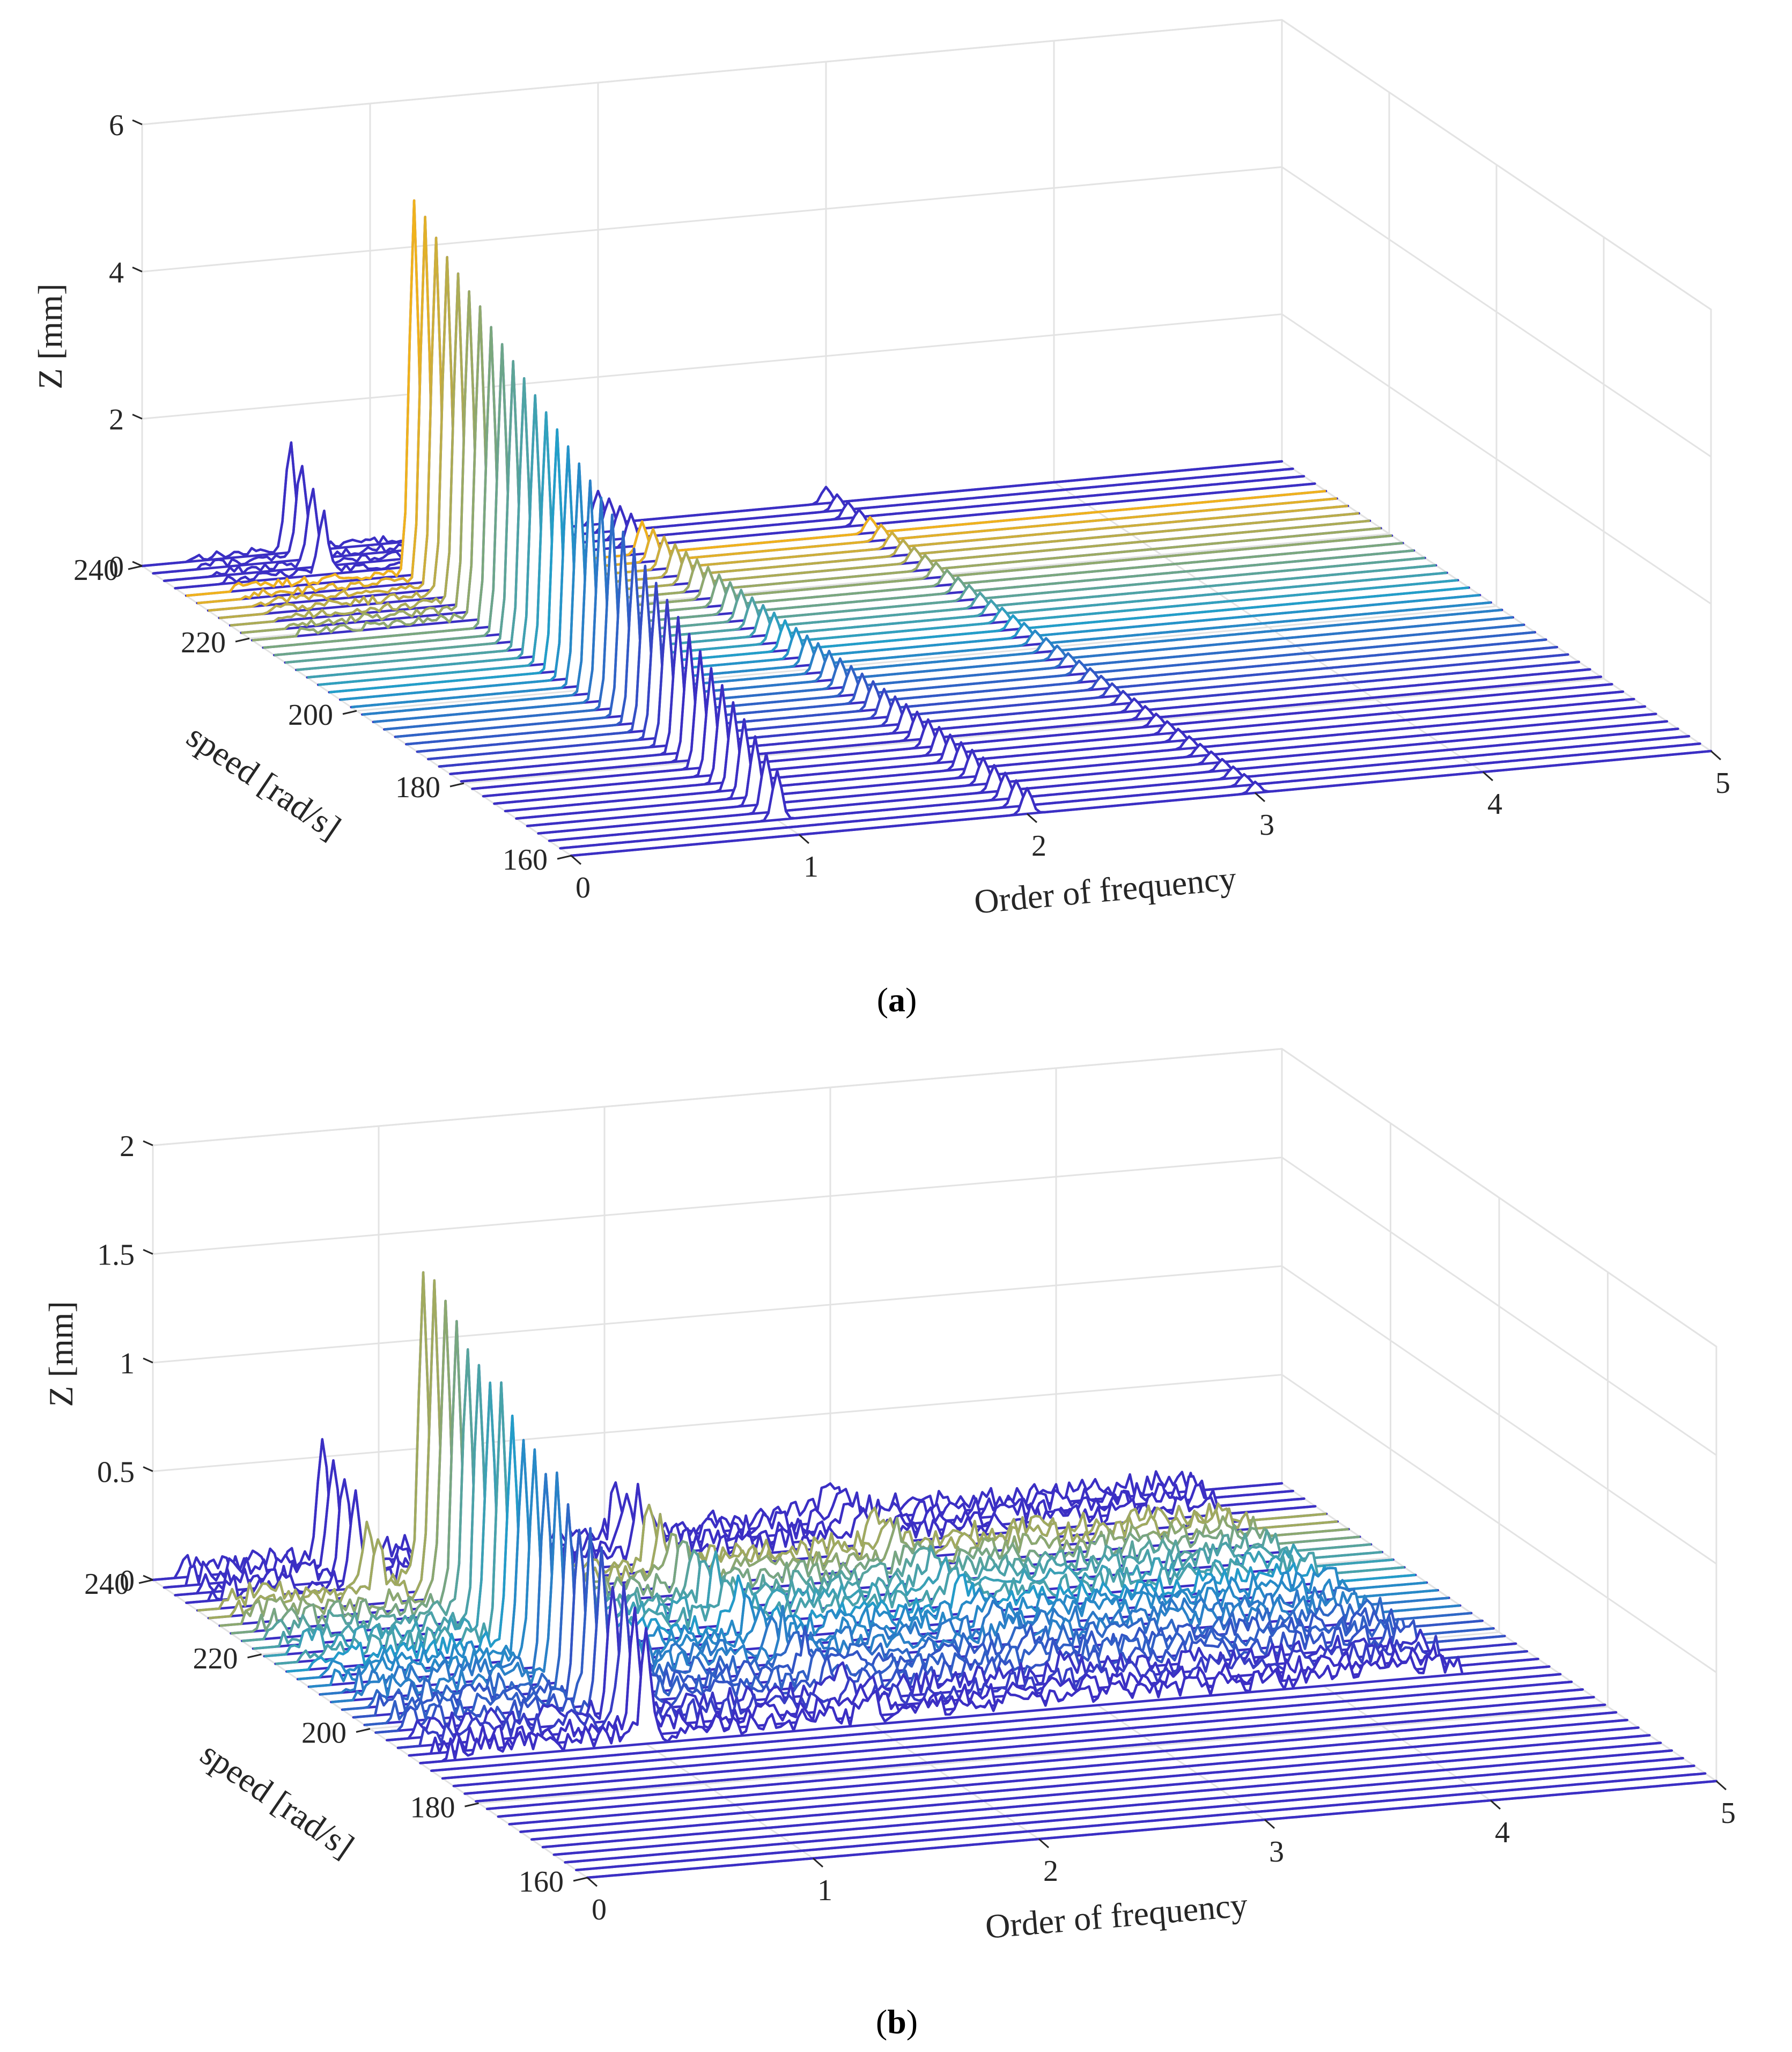  What do you see at coordinates (417, 787) in the screenshot?
I see `speed-tick-label: 180` at bounding box center [417, 787].